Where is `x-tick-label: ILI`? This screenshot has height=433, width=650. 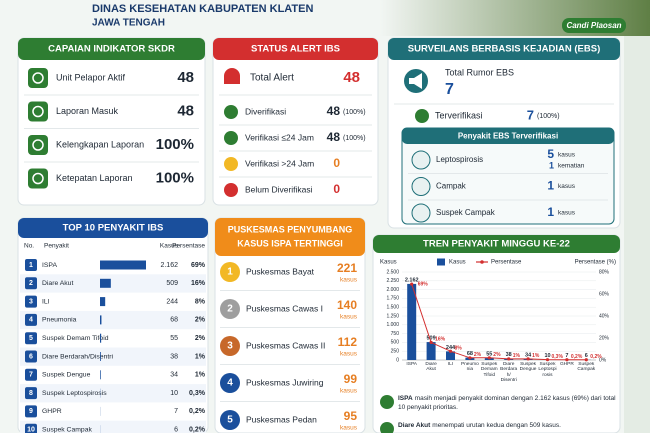 x-tick-label: ILI is located at coordinates (450, 364).